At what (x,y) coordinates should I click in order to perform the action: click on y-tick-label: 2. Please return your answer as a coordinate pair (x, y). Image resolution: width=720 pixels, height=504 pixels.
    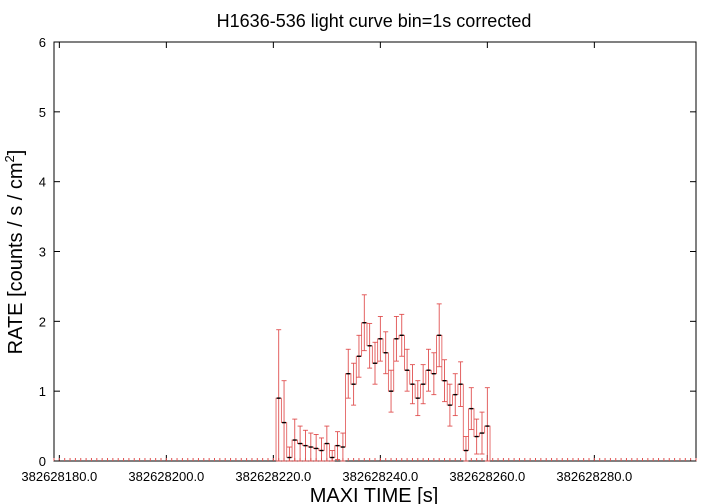
    Looking at the image, I should click on (42, 321).